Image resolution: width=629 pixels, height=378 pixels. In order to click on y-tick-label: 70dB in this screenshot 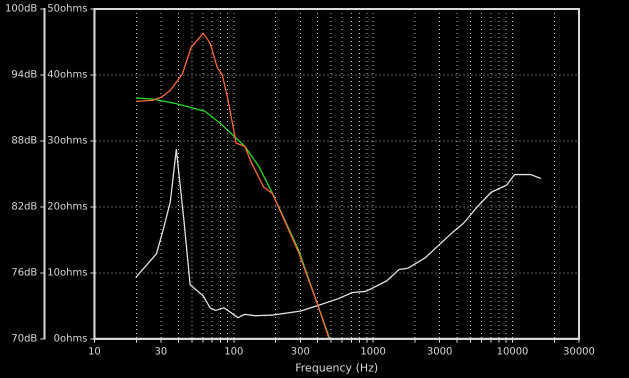, I will do `click(24, 338)`.